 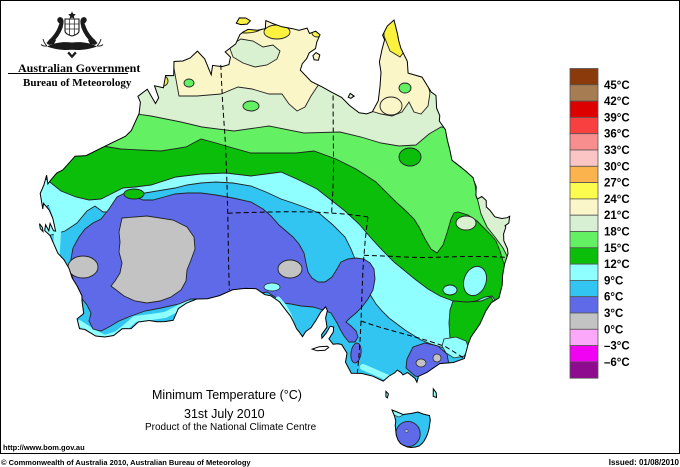 I want to click on svg-text: 6°C, so click(x=613, y=298).